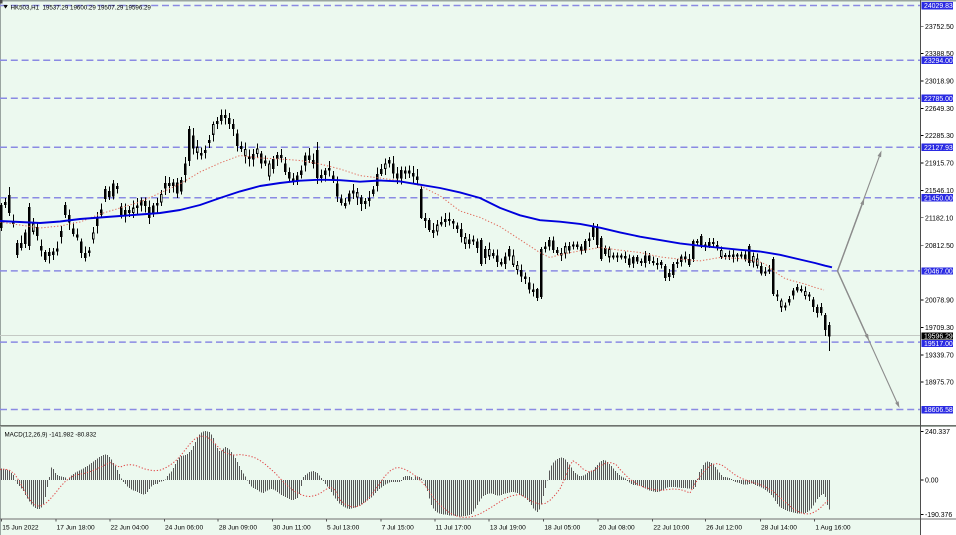  I want to click on svg-text: 28 Jun 09:00, so click(238, 528).